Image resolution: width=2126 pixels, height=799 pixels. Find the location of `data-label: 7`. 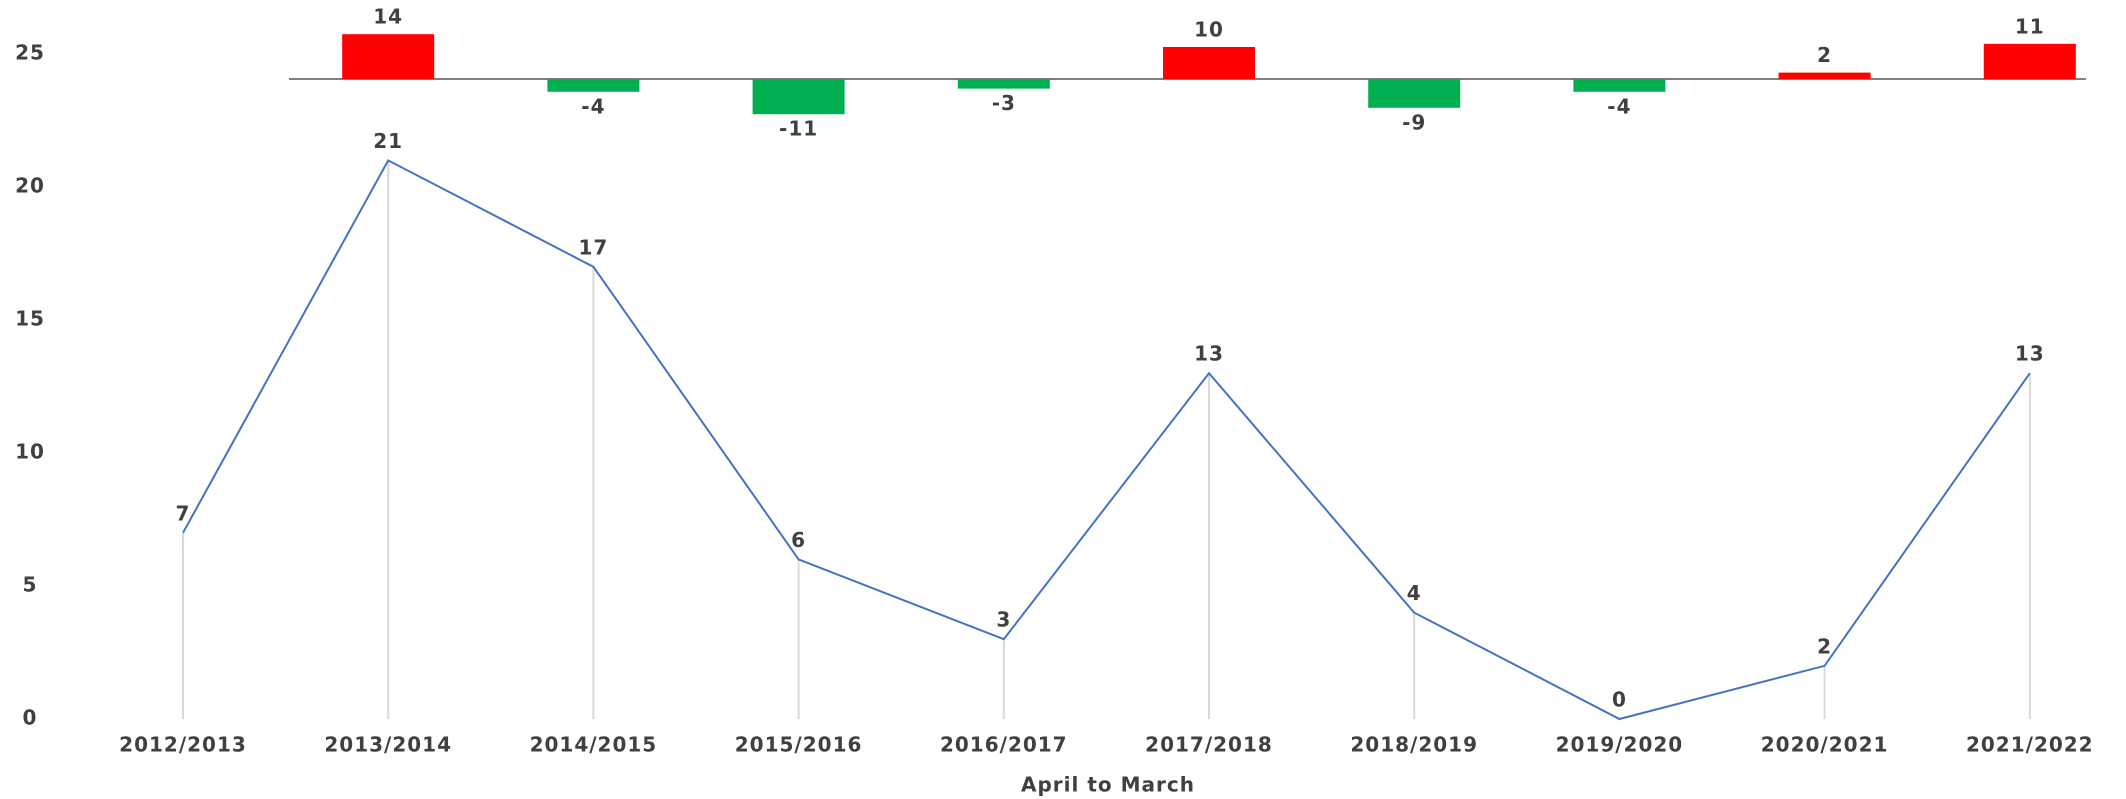

data-label: 7 is located at coordinates (183, 513).